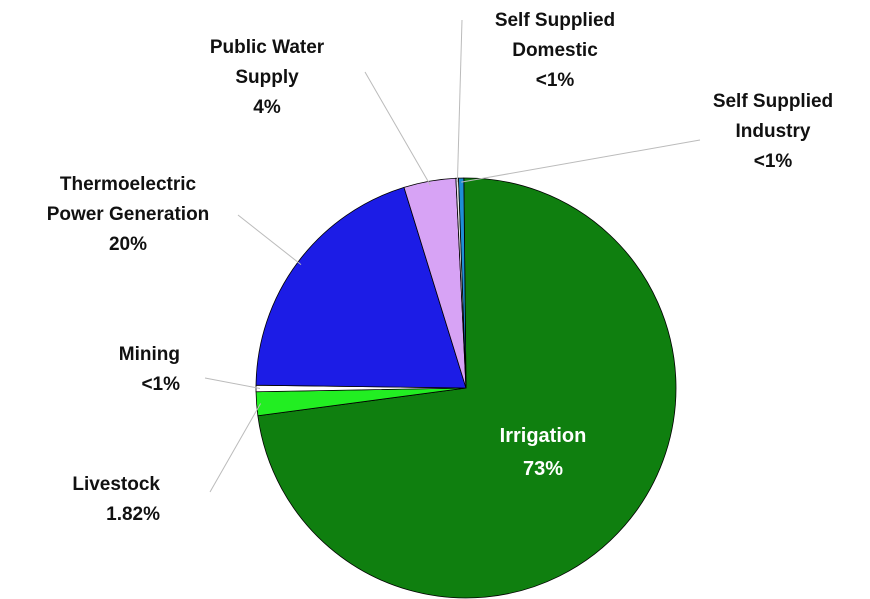 The width and height of the screenshot is (870, 599). What do you see at coordinates (267, 47) in the screenshot?
I see `label-line: Public Water` at bounding box center [267, 47].